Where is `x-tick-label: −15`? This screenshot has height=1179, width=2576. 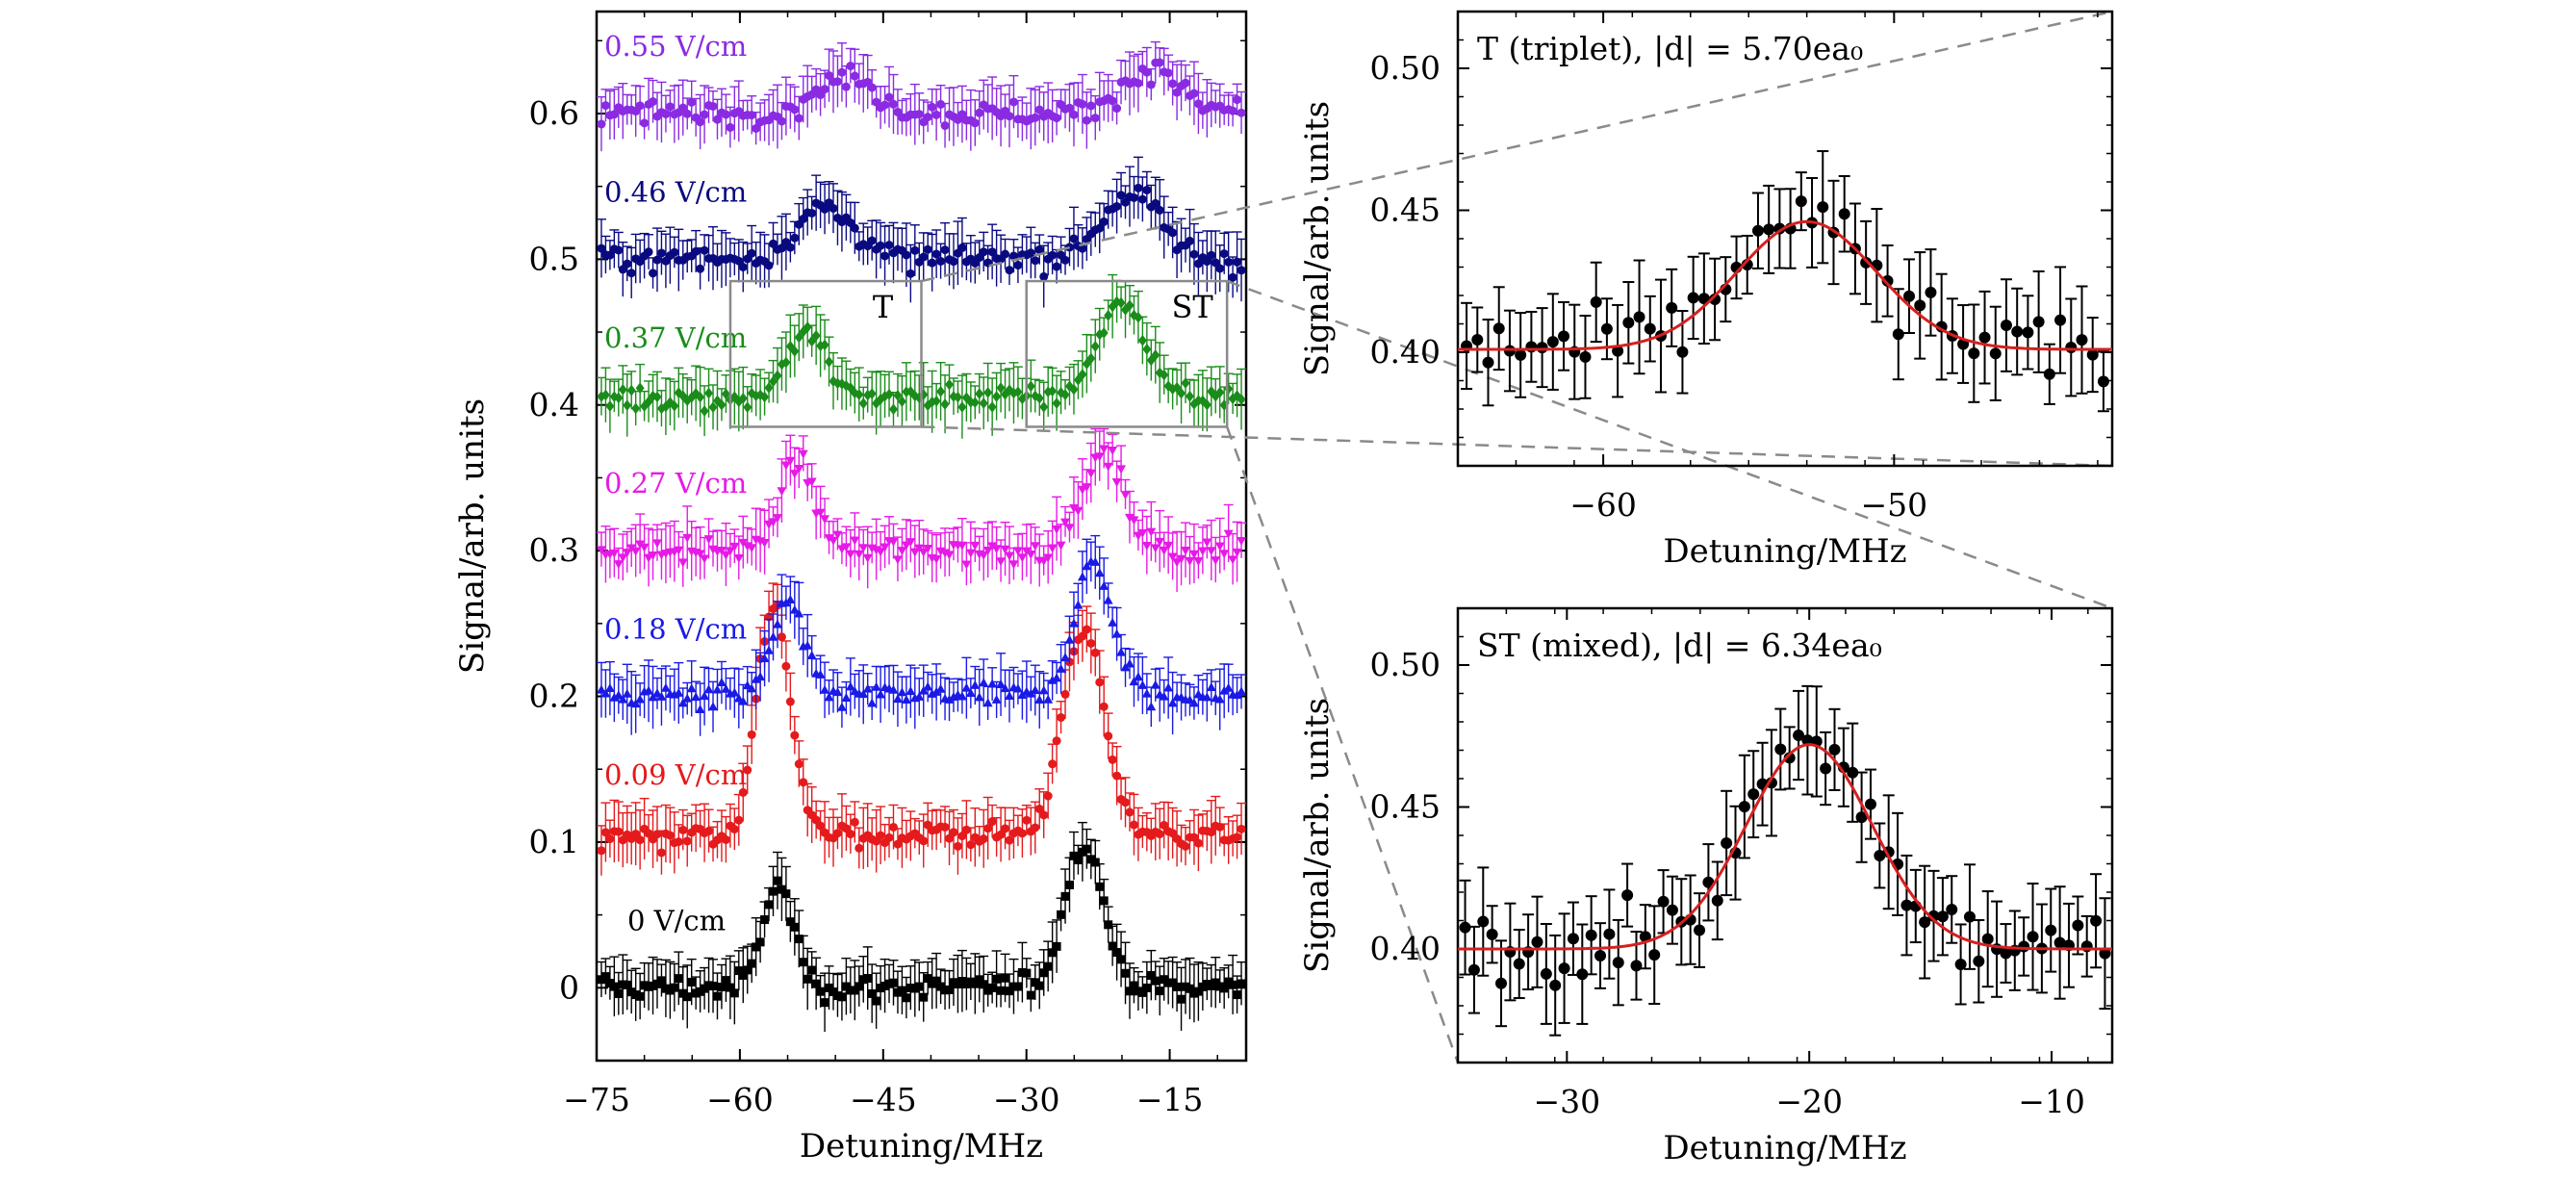 x-tick-label: −15 is located at coordinates (1170, 1099).